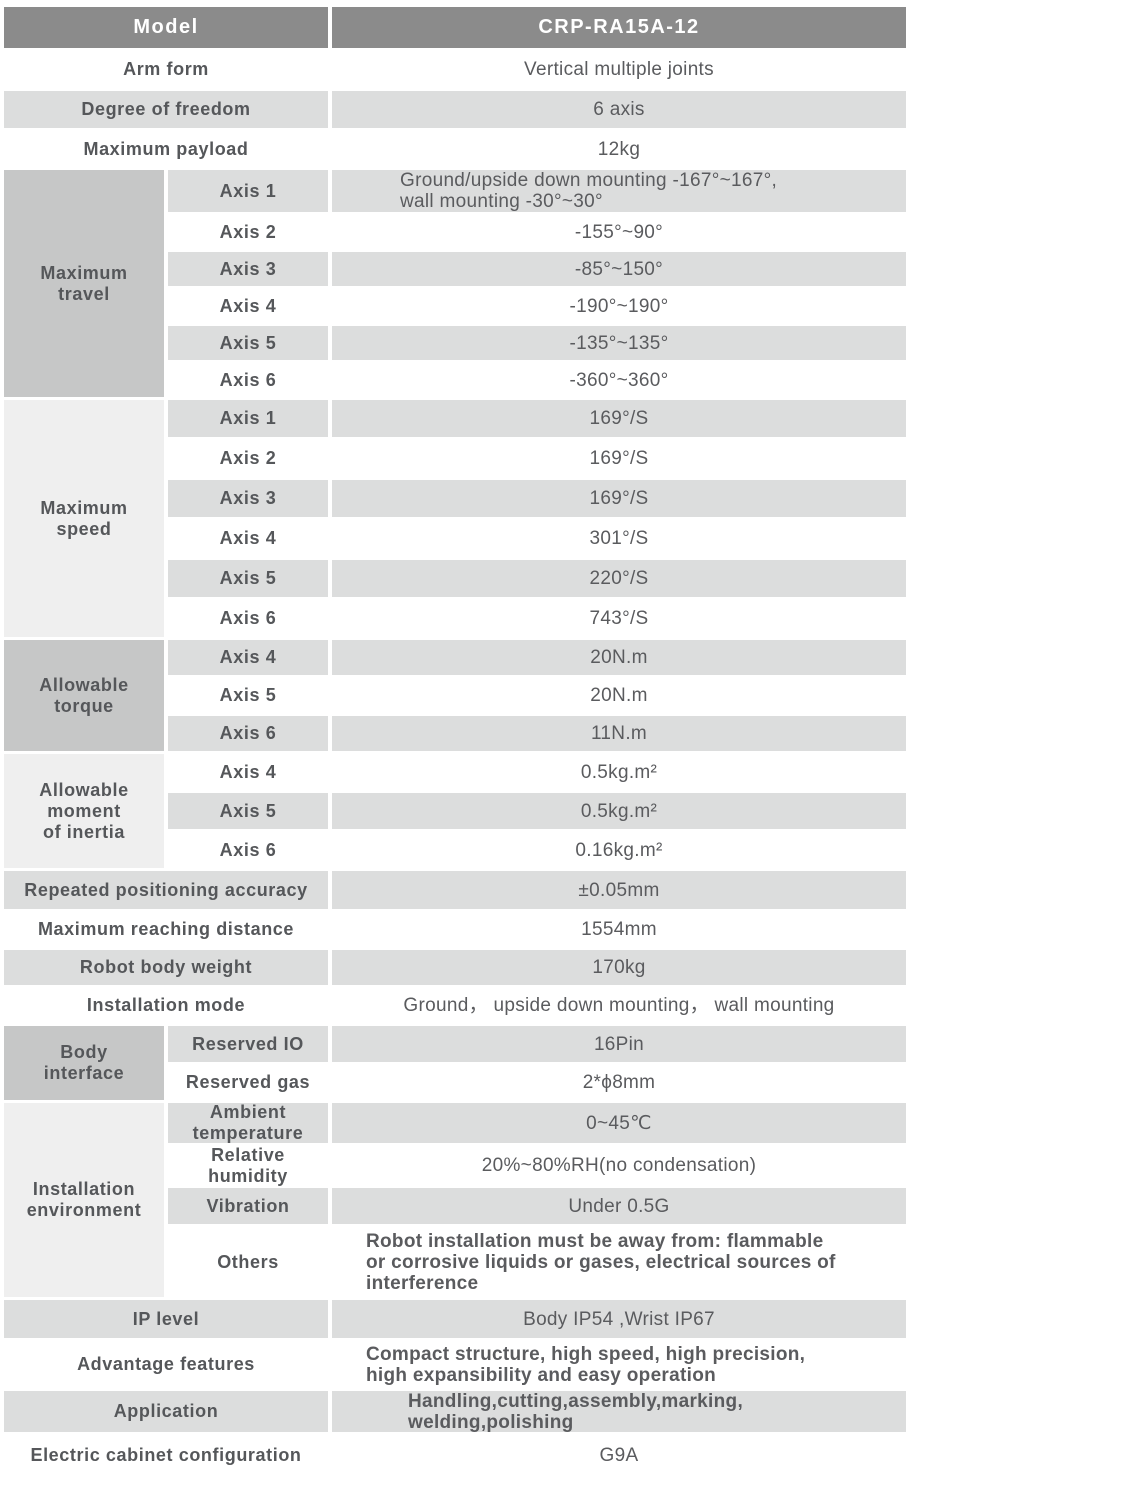  What do you see at coordinates (248, 733) in the screenshot?
I see `torque-axis6-label: Axis 6` at bounding box center [248, 733].